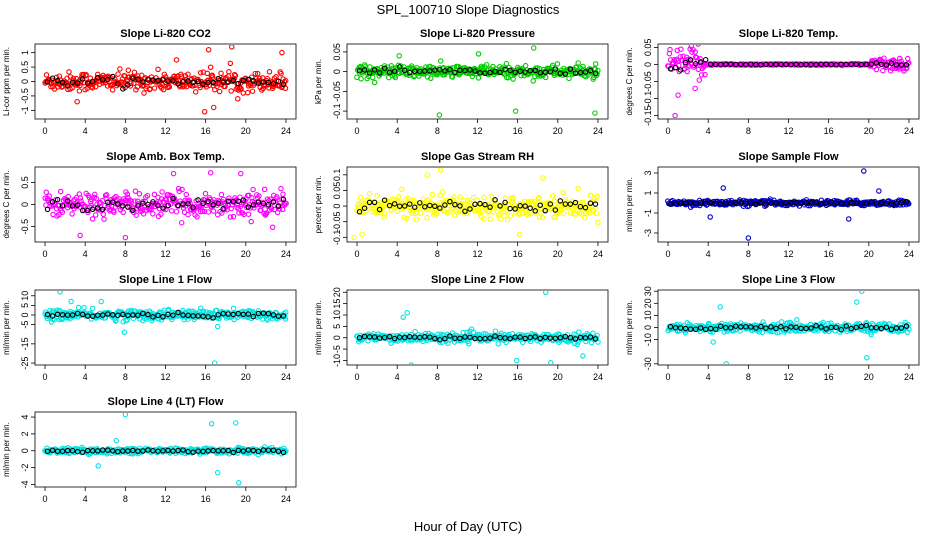 The image size is (936, 540). Describe the element at coordinates (337, 175) in the screenshot. I see `y-tick-label: 0.1` at that location.